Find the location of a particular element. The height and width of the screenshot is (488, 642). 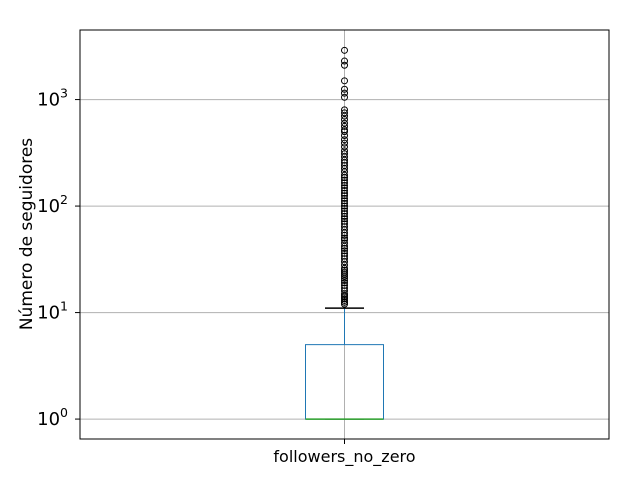

y-tick-exponent: 0 is located at coordinates (64, 412).